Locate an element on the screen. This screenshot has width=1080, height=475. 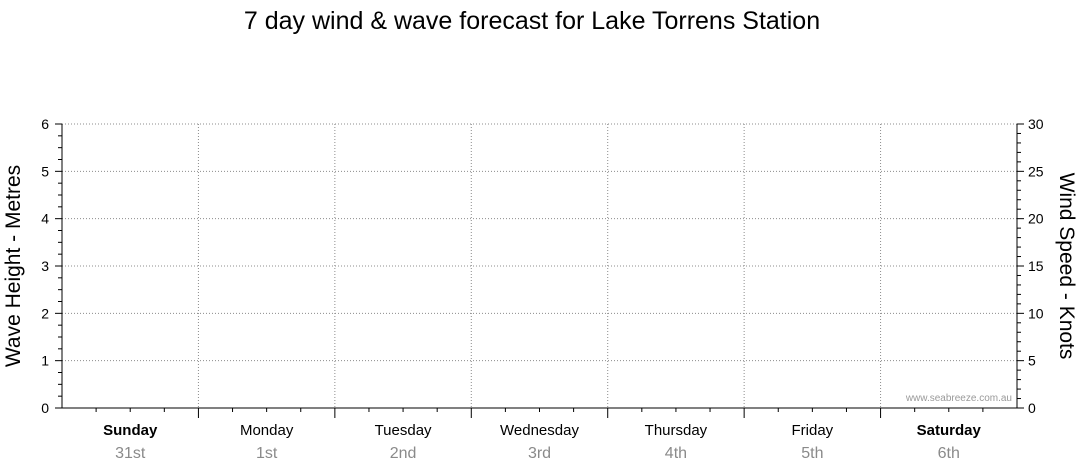
day-date-label: 31st is located at coordinates (130, 453).